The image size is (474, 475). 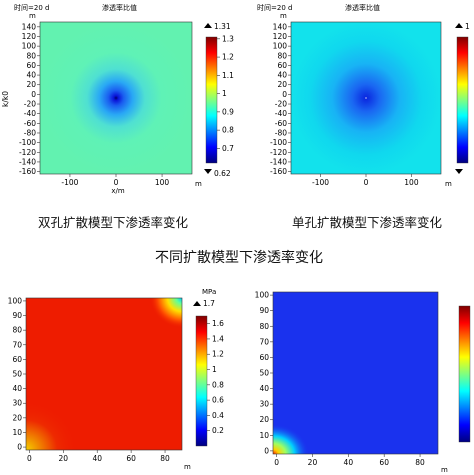 I want to click on tl-xtick-label: 0, so click(x=116, y=182).